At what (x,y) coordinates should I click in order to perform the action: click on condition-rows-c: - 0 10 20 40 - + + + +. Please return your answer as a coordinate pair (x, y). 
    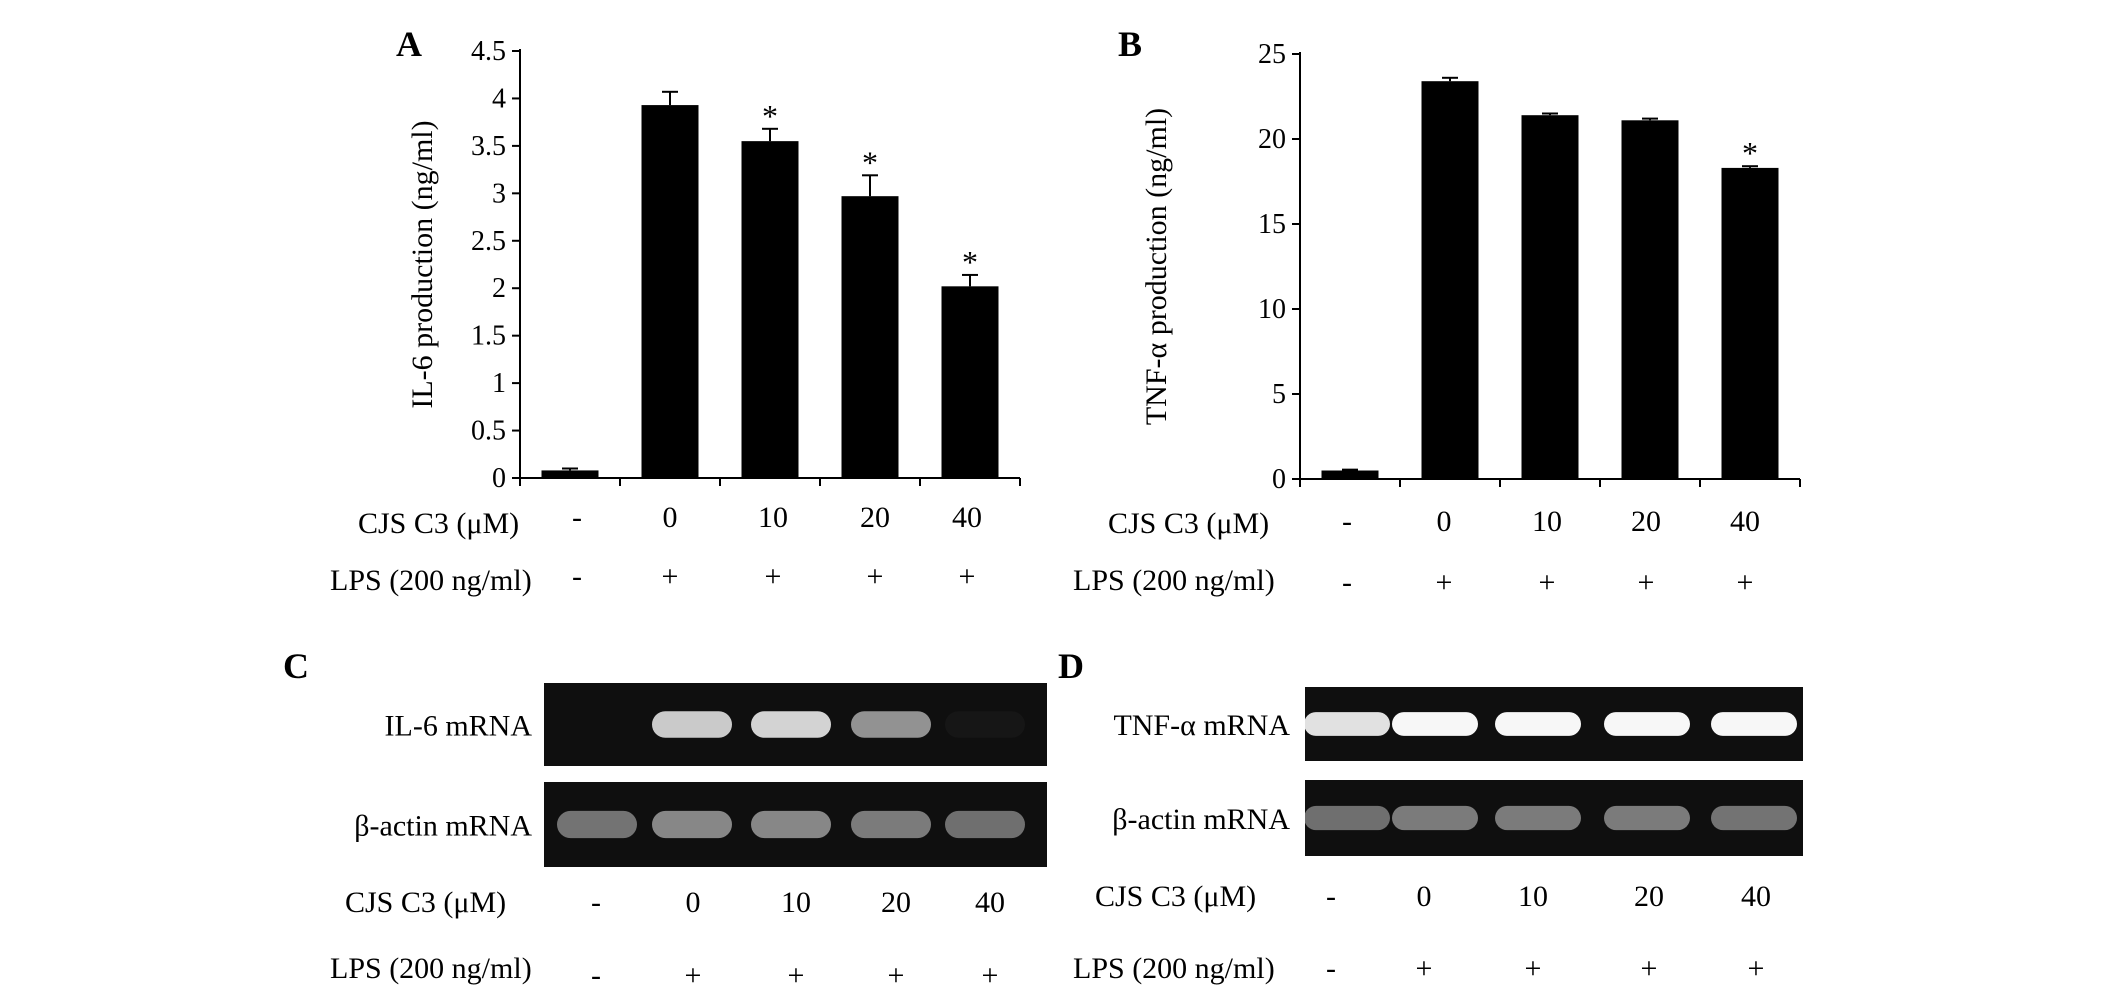
    Looking at the image, I should click on (798, 939).